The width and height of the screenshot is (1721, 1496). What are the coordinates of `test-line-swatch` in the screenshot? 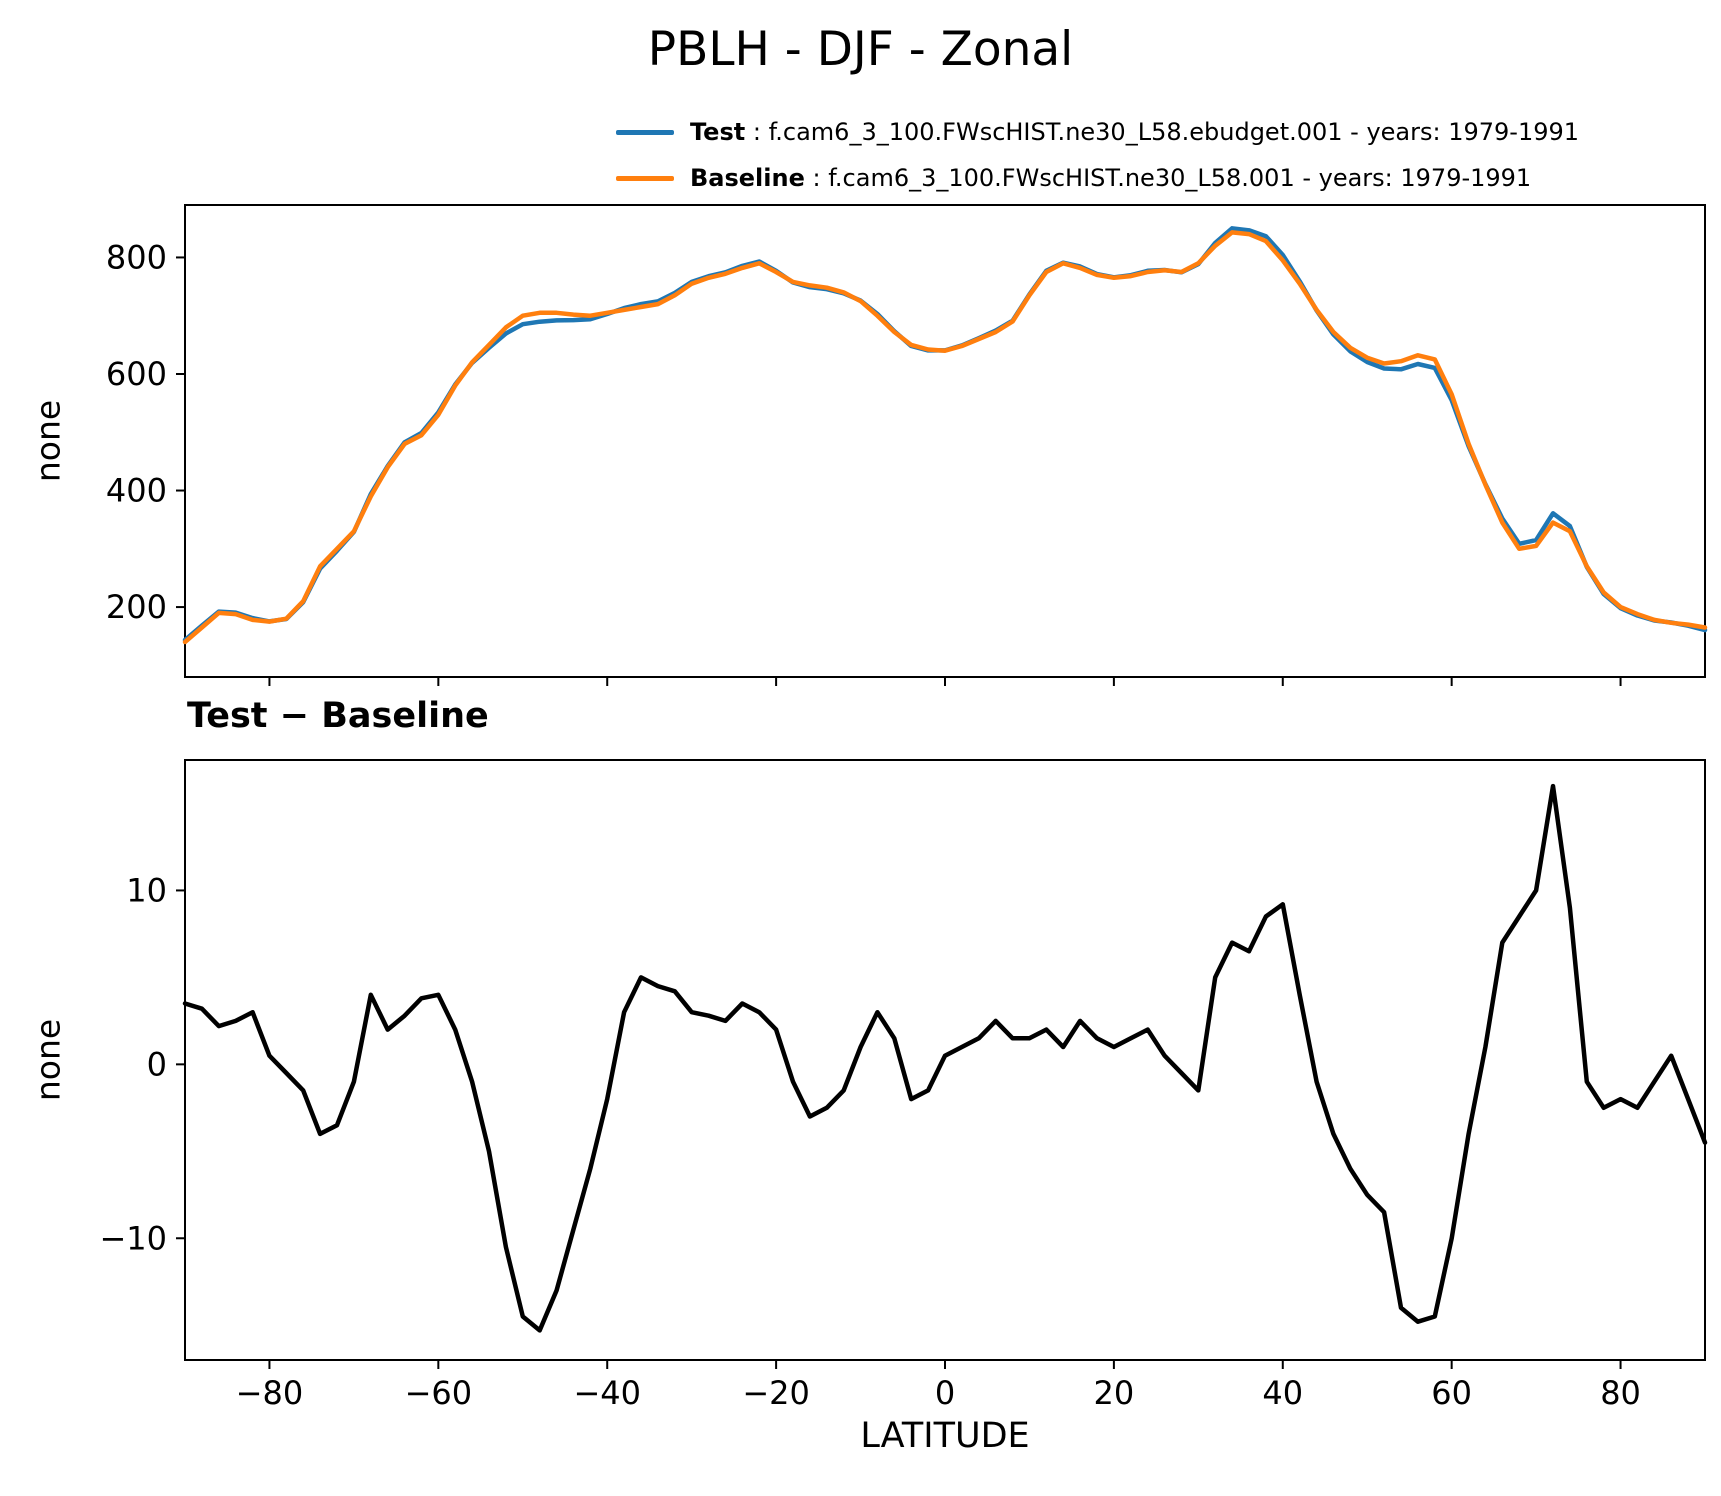 It's located at (645, 132).